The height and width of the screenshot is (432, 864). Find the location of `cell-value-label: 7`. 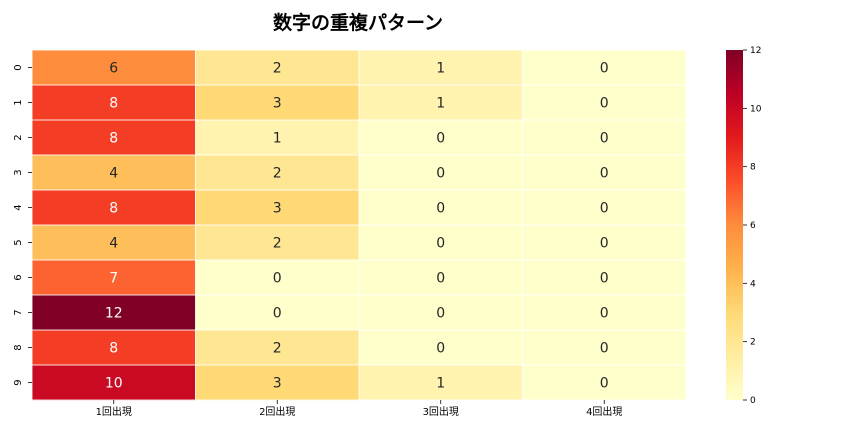

cell-value-label: 7 is located at coordinates (113, 279).